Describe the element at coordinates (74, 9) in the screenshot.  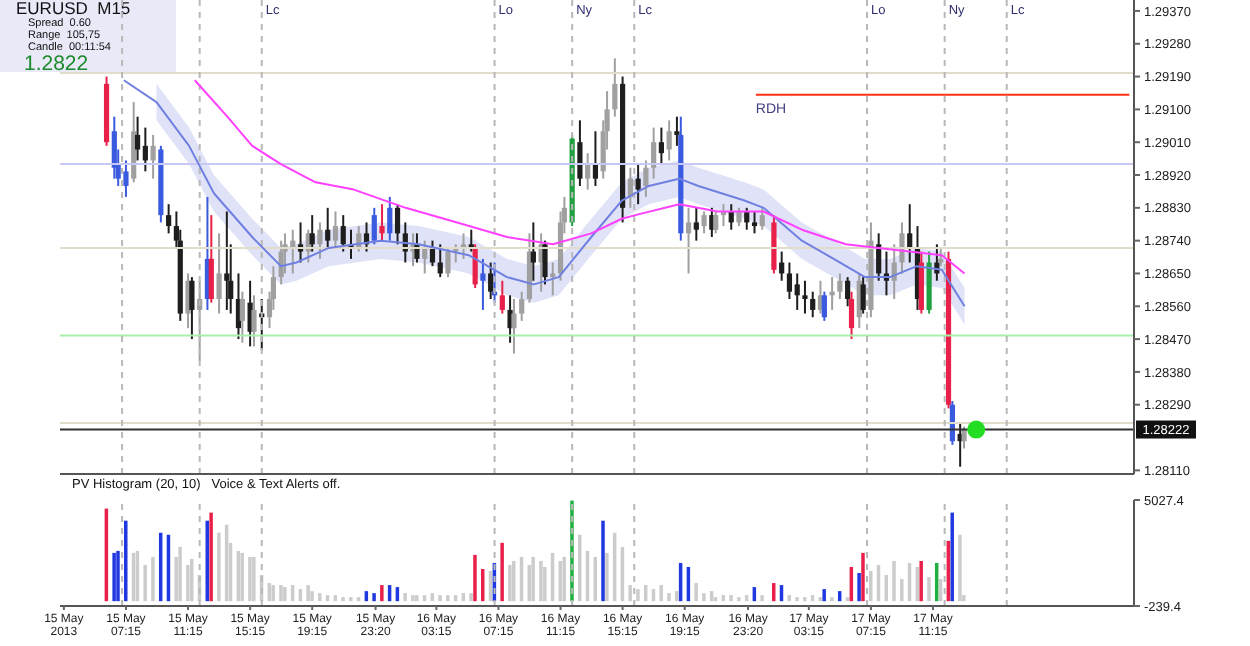
I see `chart-title: EURUSD M15` at that location.